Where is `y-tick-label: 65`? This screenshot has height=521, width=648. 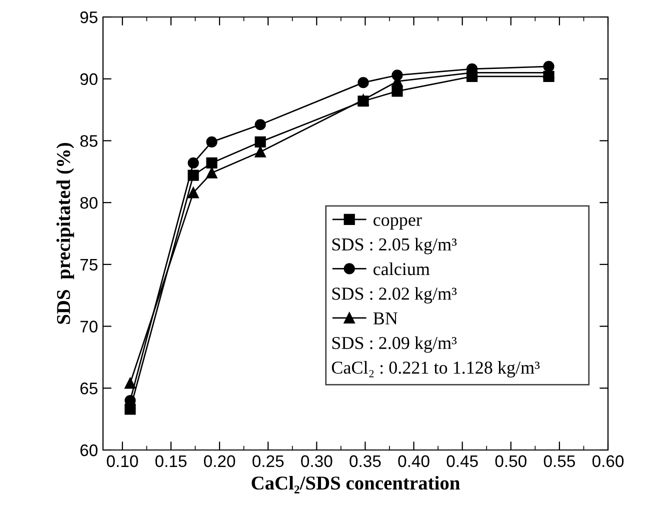
y-tick-label: 65 is located at coordinates (89, 388).